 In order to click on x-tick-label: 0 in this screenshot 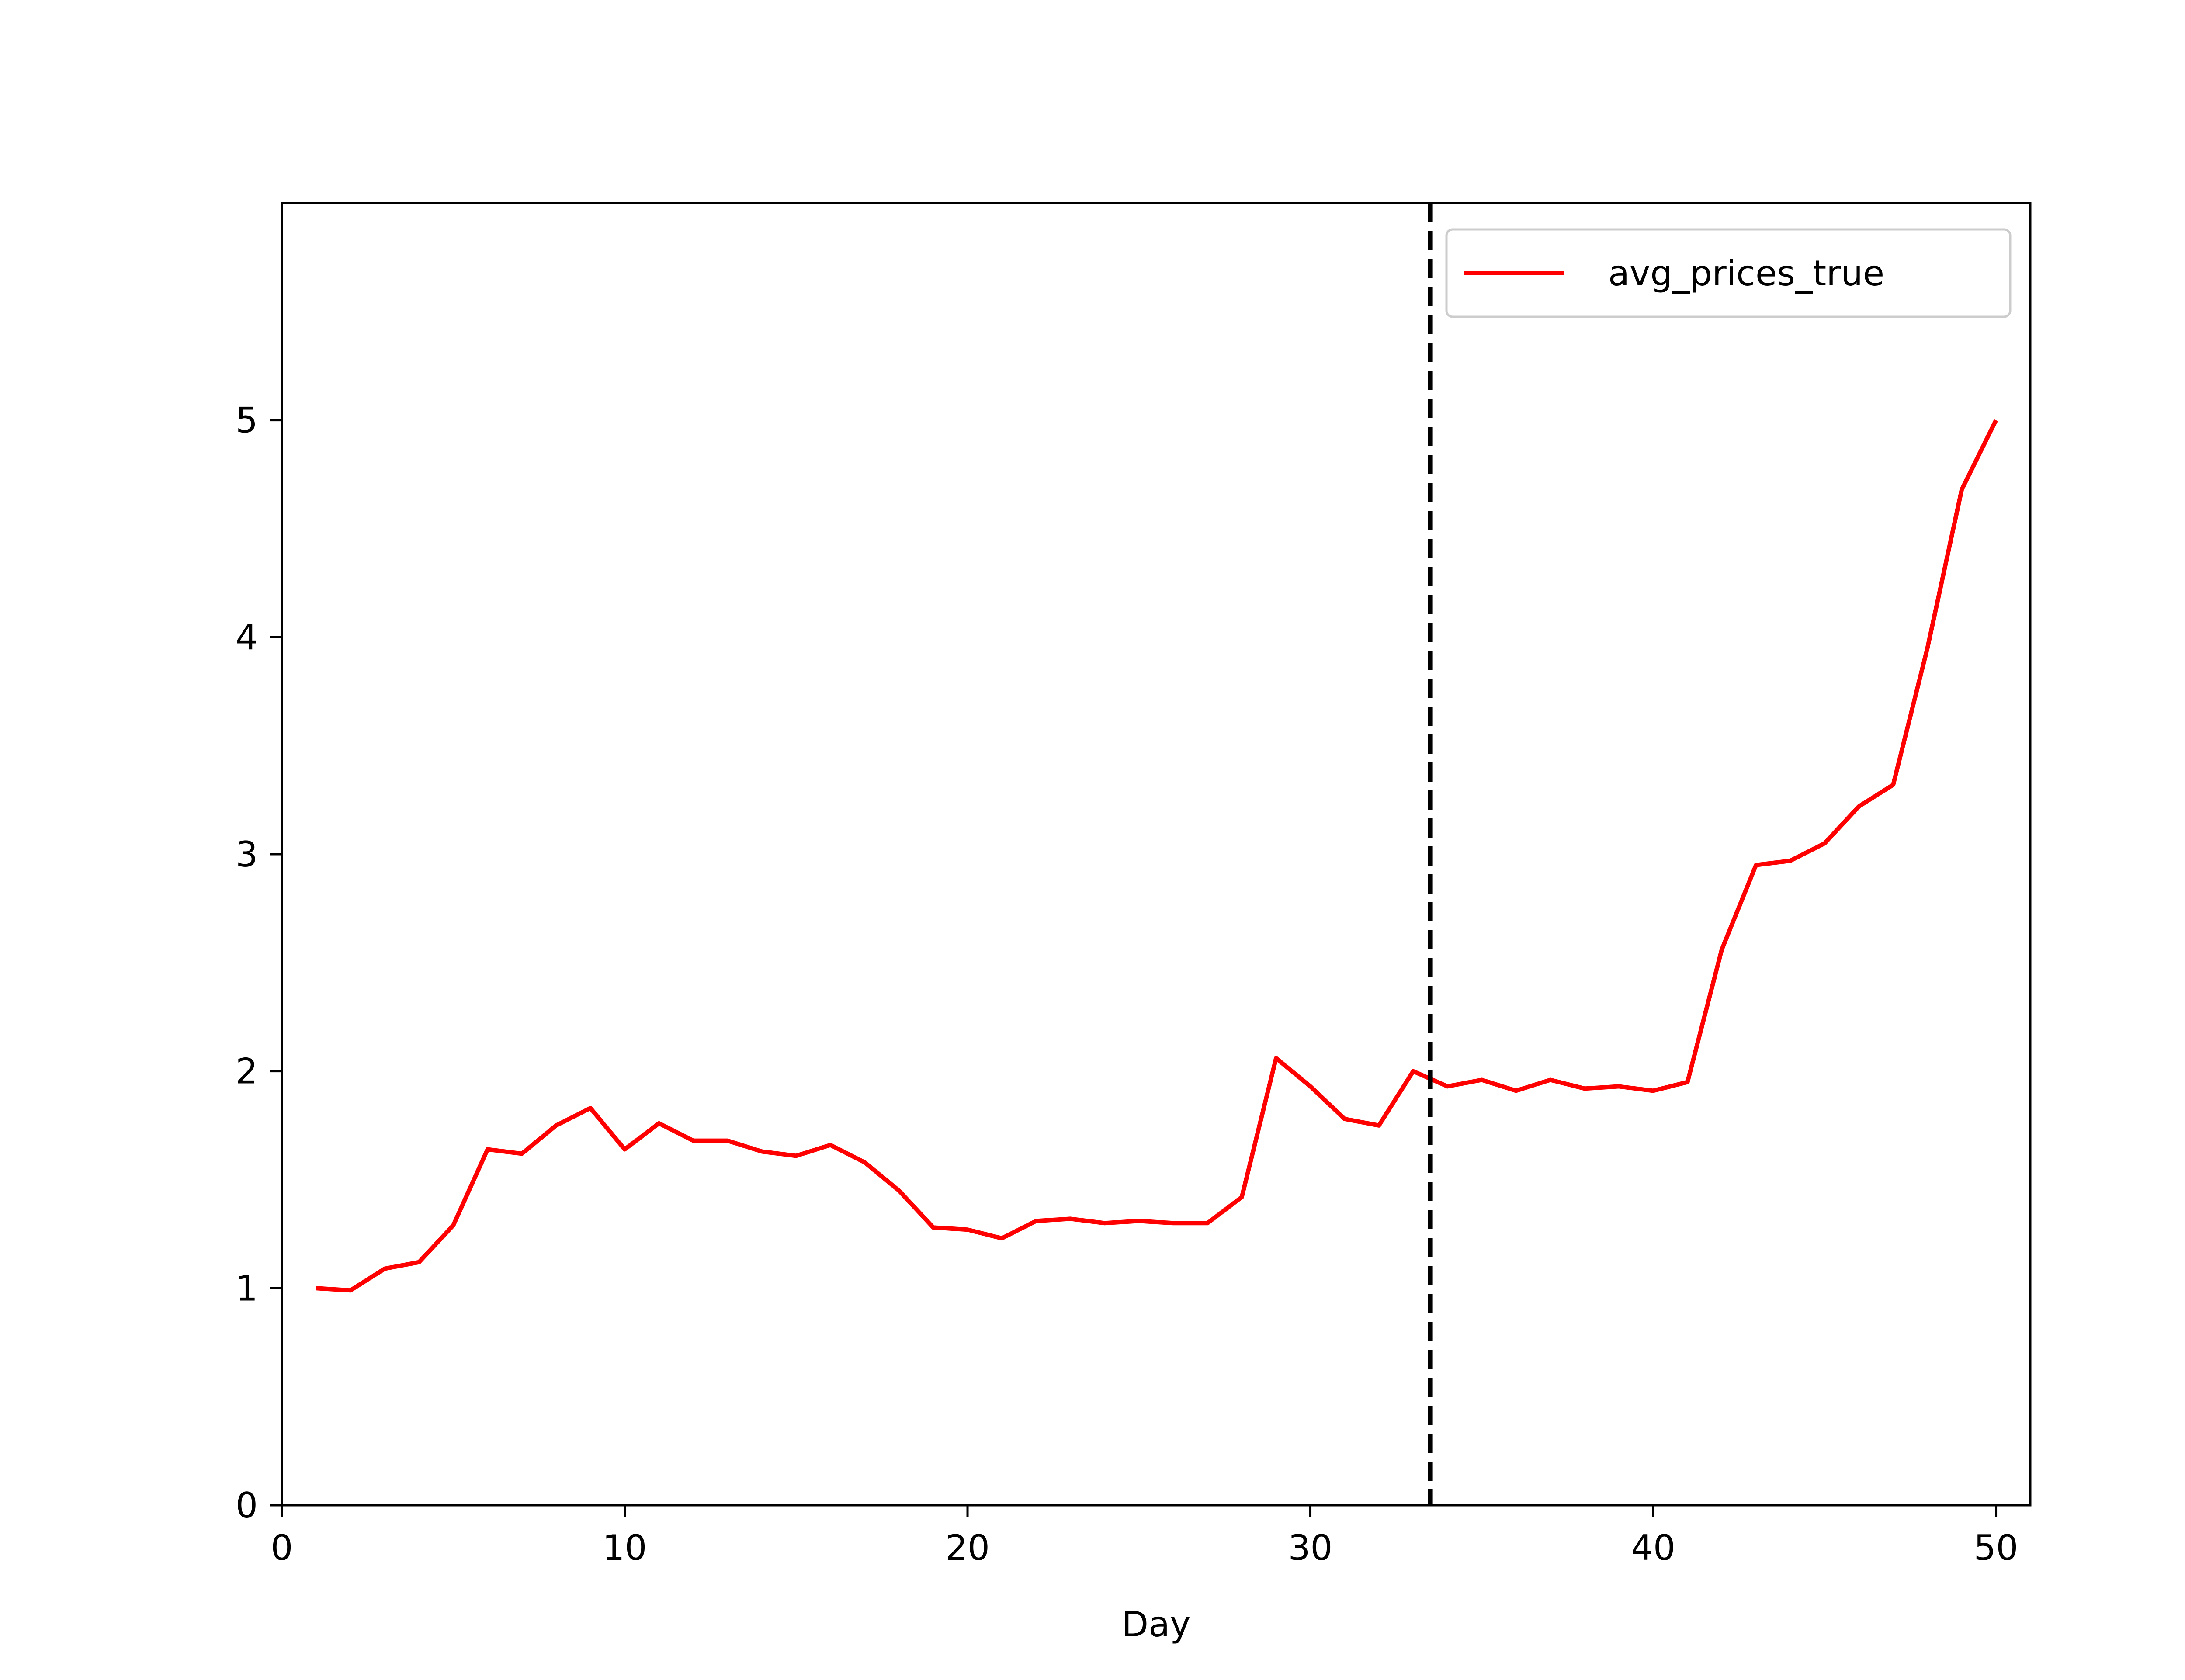, I will do `click(282, 1548)`.